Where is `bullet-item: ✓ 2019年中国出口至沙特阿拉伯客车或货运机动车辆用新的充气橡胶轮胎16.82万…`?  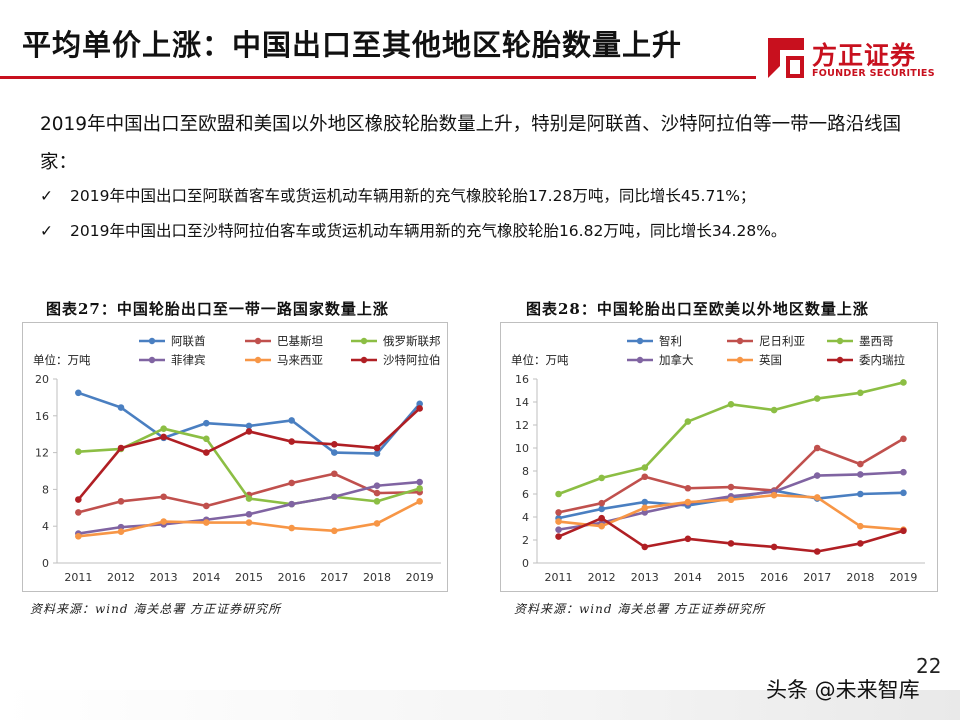
bullet-item: ✓ 2019年中国出口至沙特阿拉伯客车或货运机动车辆用新的充气橡胶轮胎16.82万… is located at coordinates (413, 230).